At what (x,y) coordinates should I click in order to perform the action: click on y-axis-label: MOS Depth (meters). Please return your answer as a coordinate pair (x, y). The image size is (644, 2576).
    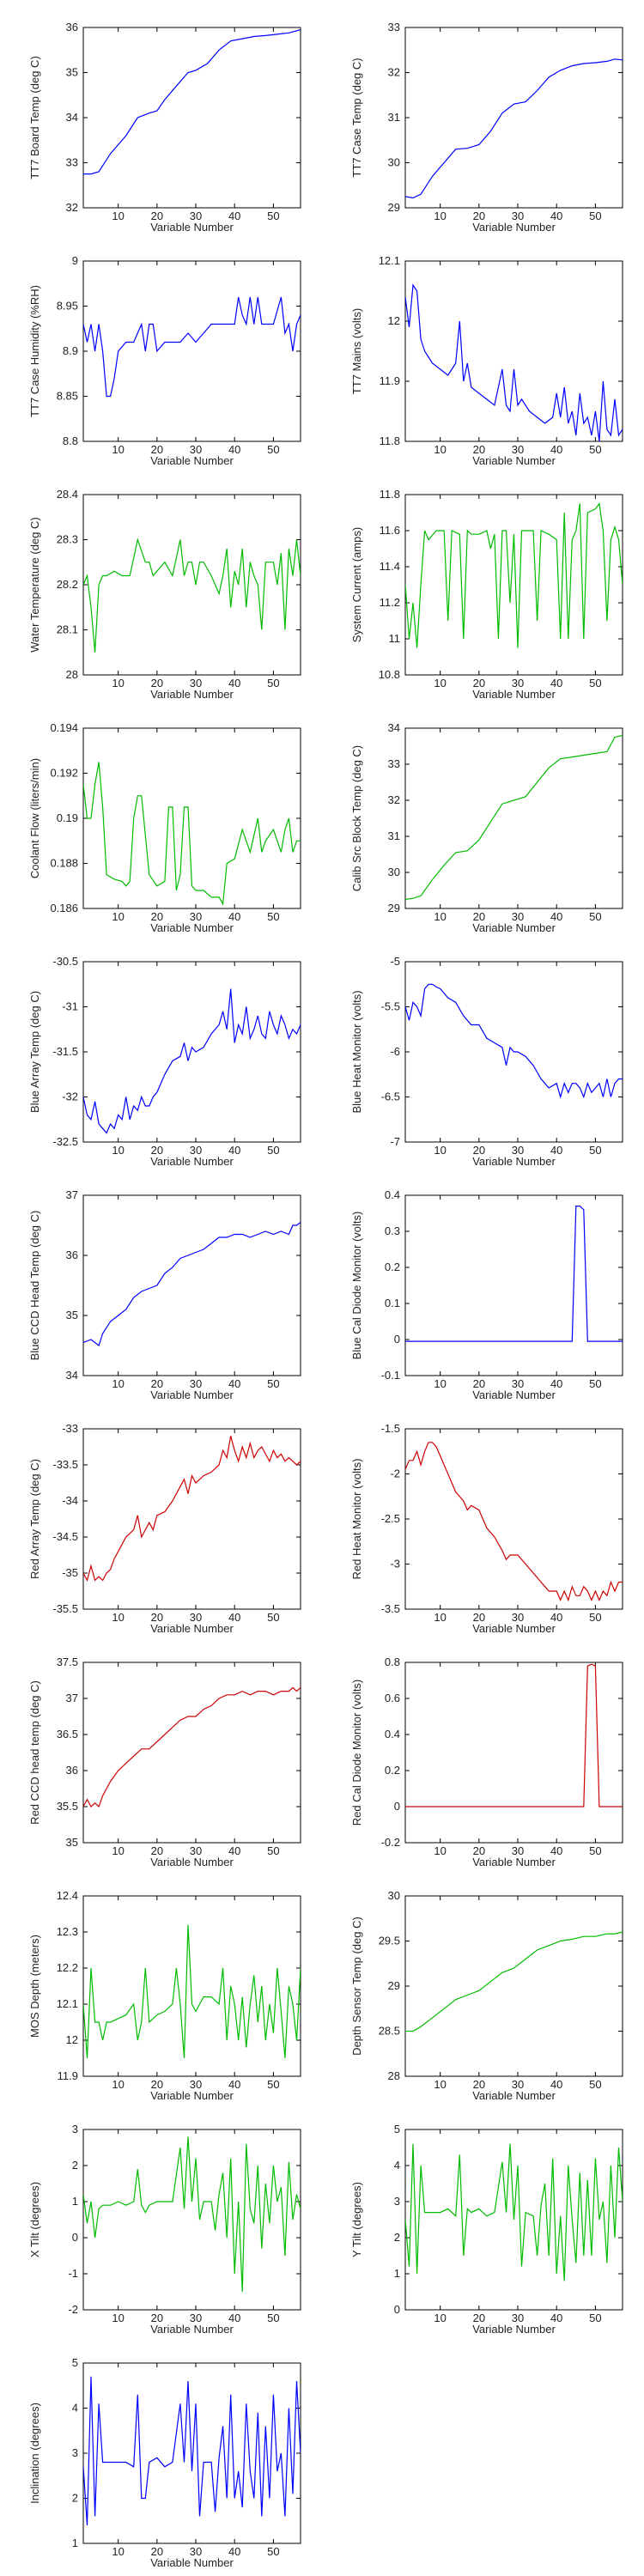
    Looking at the image, I should click on (34, 1987).